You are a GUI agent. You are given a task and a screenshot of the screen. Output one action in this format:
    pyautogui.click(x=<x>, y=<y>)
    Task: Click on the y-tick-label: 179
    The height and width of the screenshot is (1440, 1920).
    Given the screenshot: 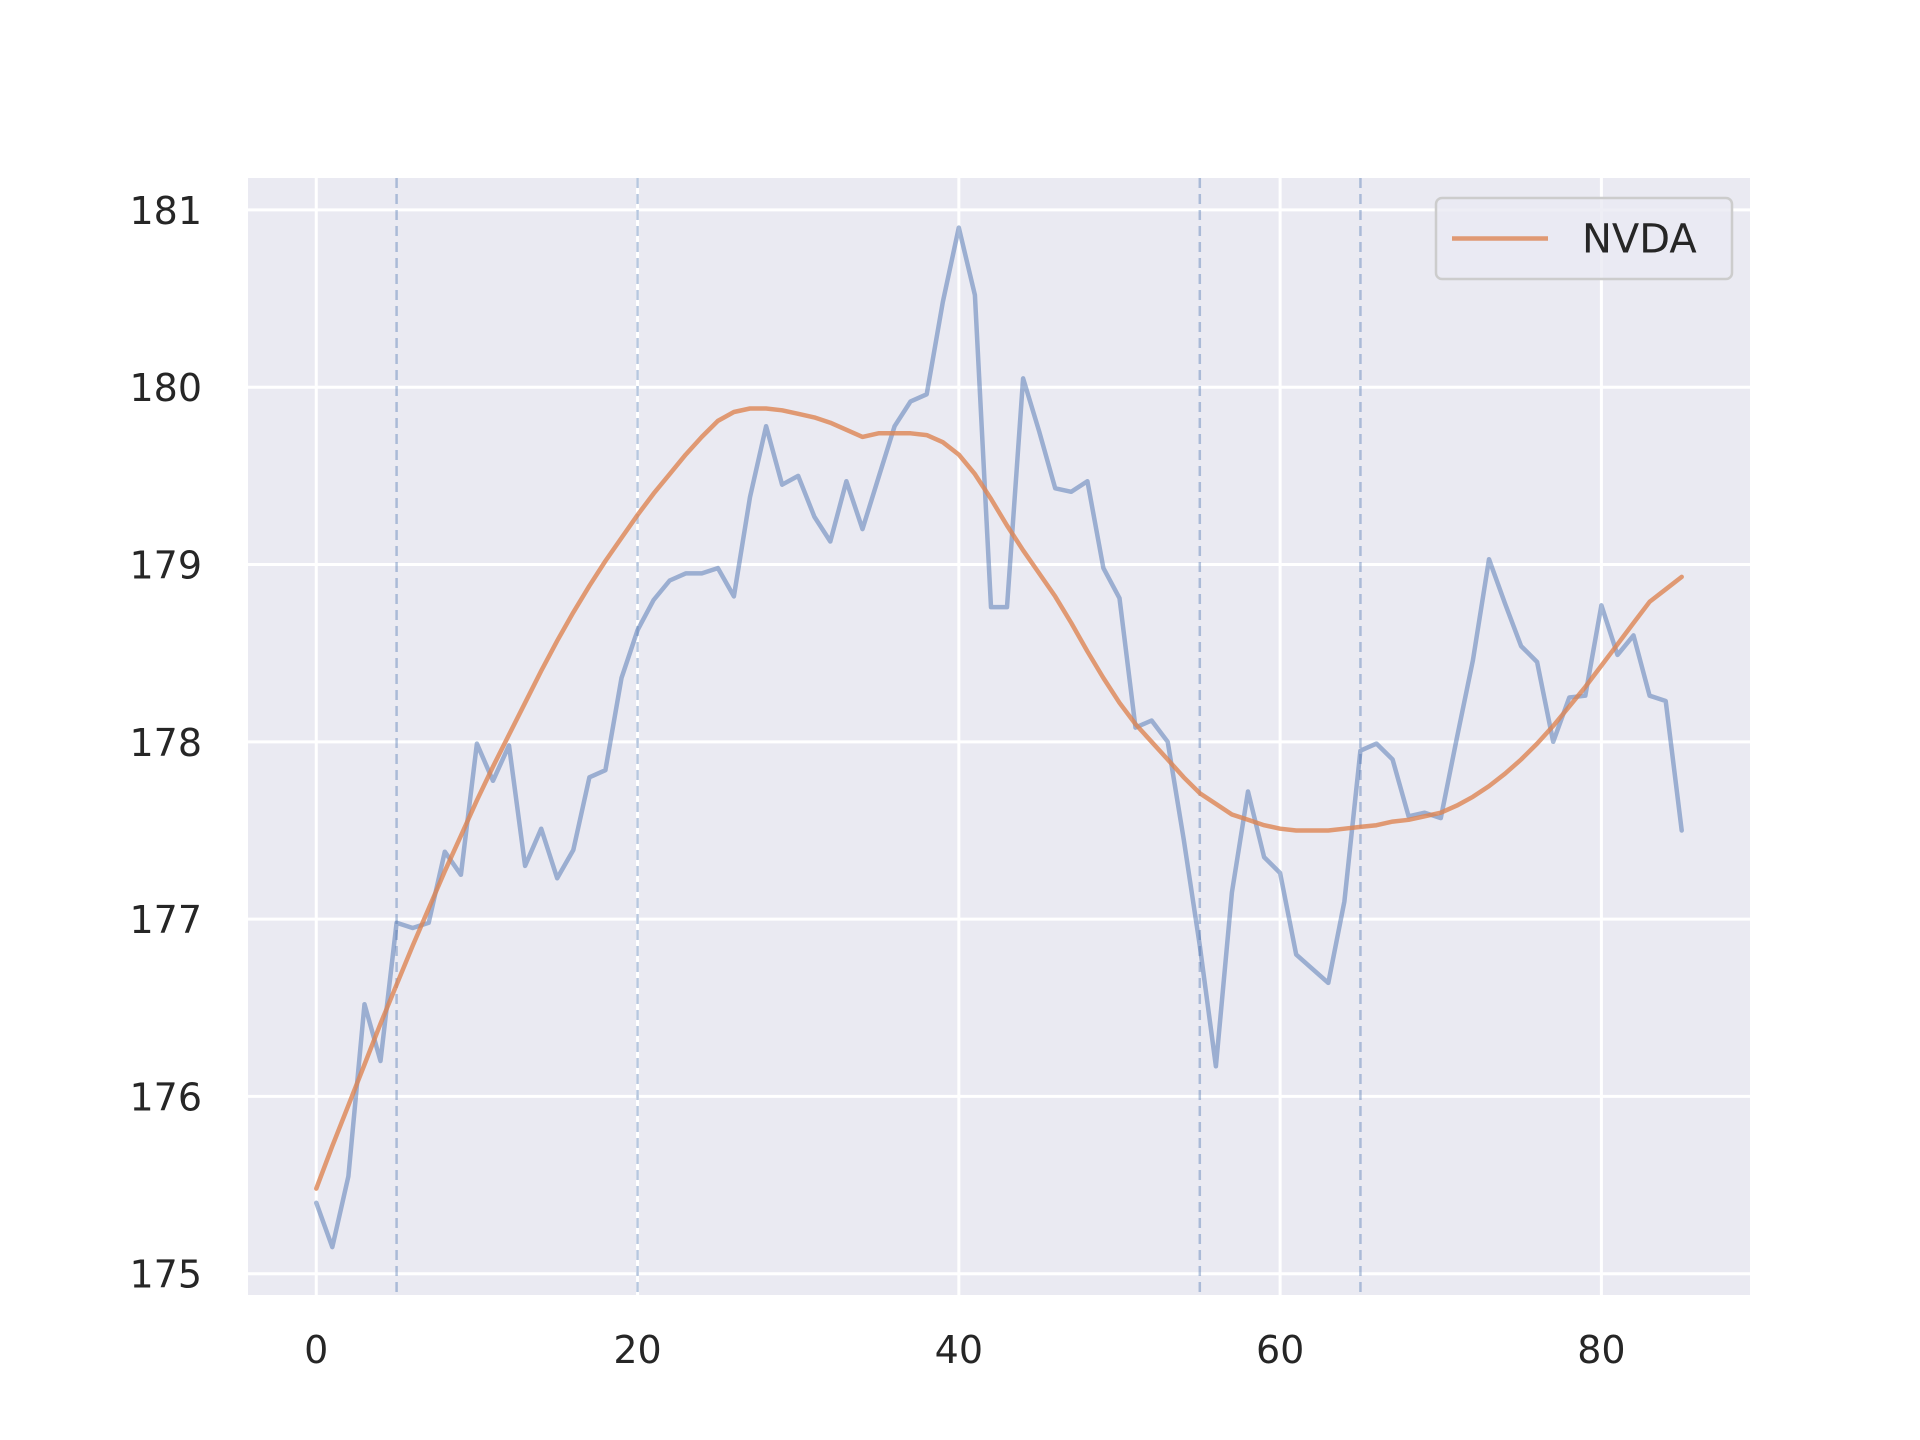 What is the action you would take?
    pyautogui.click(x=165, y=566)
    